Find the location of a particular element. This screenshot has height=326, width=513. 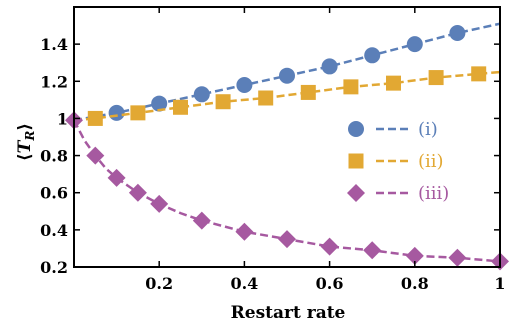

x-tick-label: 0.4 is located at coordinates (244, 283).